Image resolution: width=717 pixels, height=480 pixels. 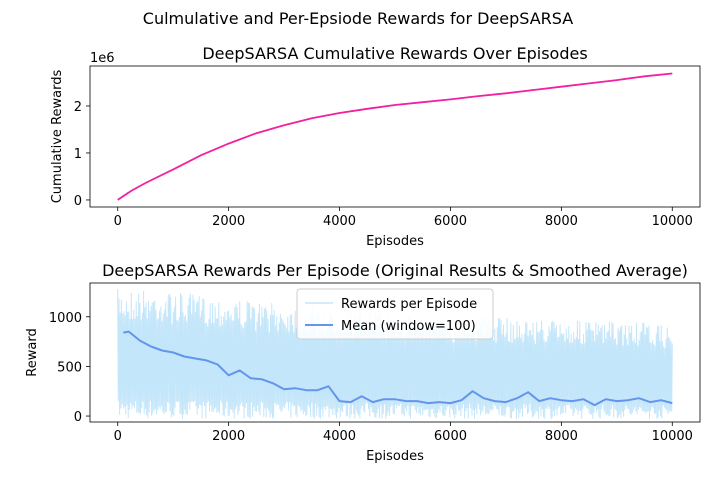 I want to click on per-episode-legend: Rewards per Episode Mean (window=100), so click(x=395, y=314).